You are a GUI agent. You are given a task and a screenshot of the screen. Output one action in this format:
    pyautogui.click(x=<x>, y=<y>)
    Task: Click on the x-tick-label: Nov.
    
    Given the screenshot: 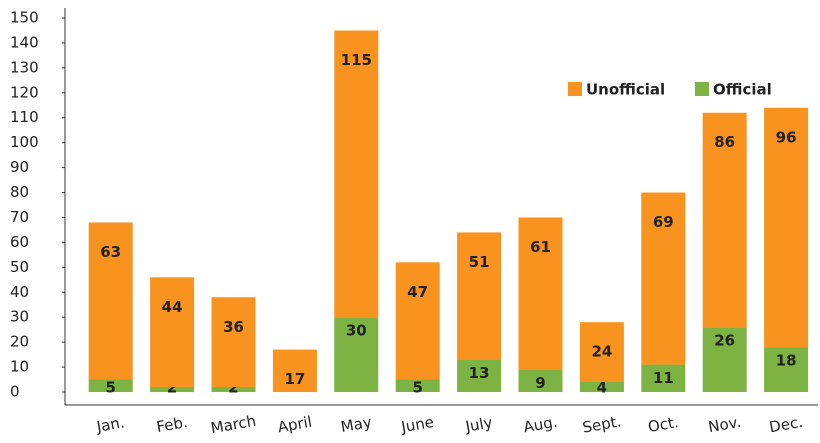 What is the action you would take?
    pyautogui.click(x=725, y=424)
    